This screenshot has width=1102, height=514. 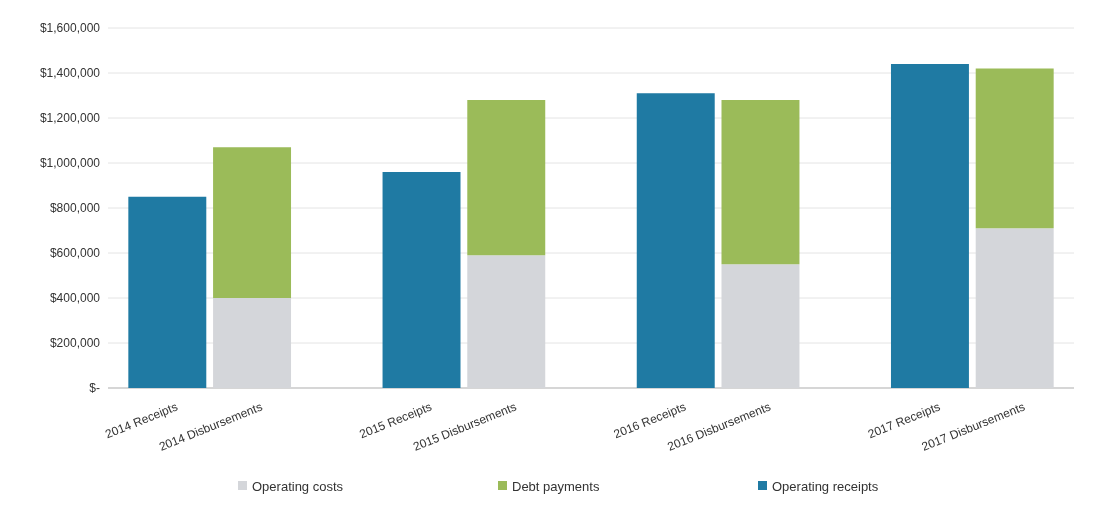 What do you see at coordinates (70, 28) in the screenshot?
I see `y-tick-label: $1,600,000` at bounding box center [70, 28].